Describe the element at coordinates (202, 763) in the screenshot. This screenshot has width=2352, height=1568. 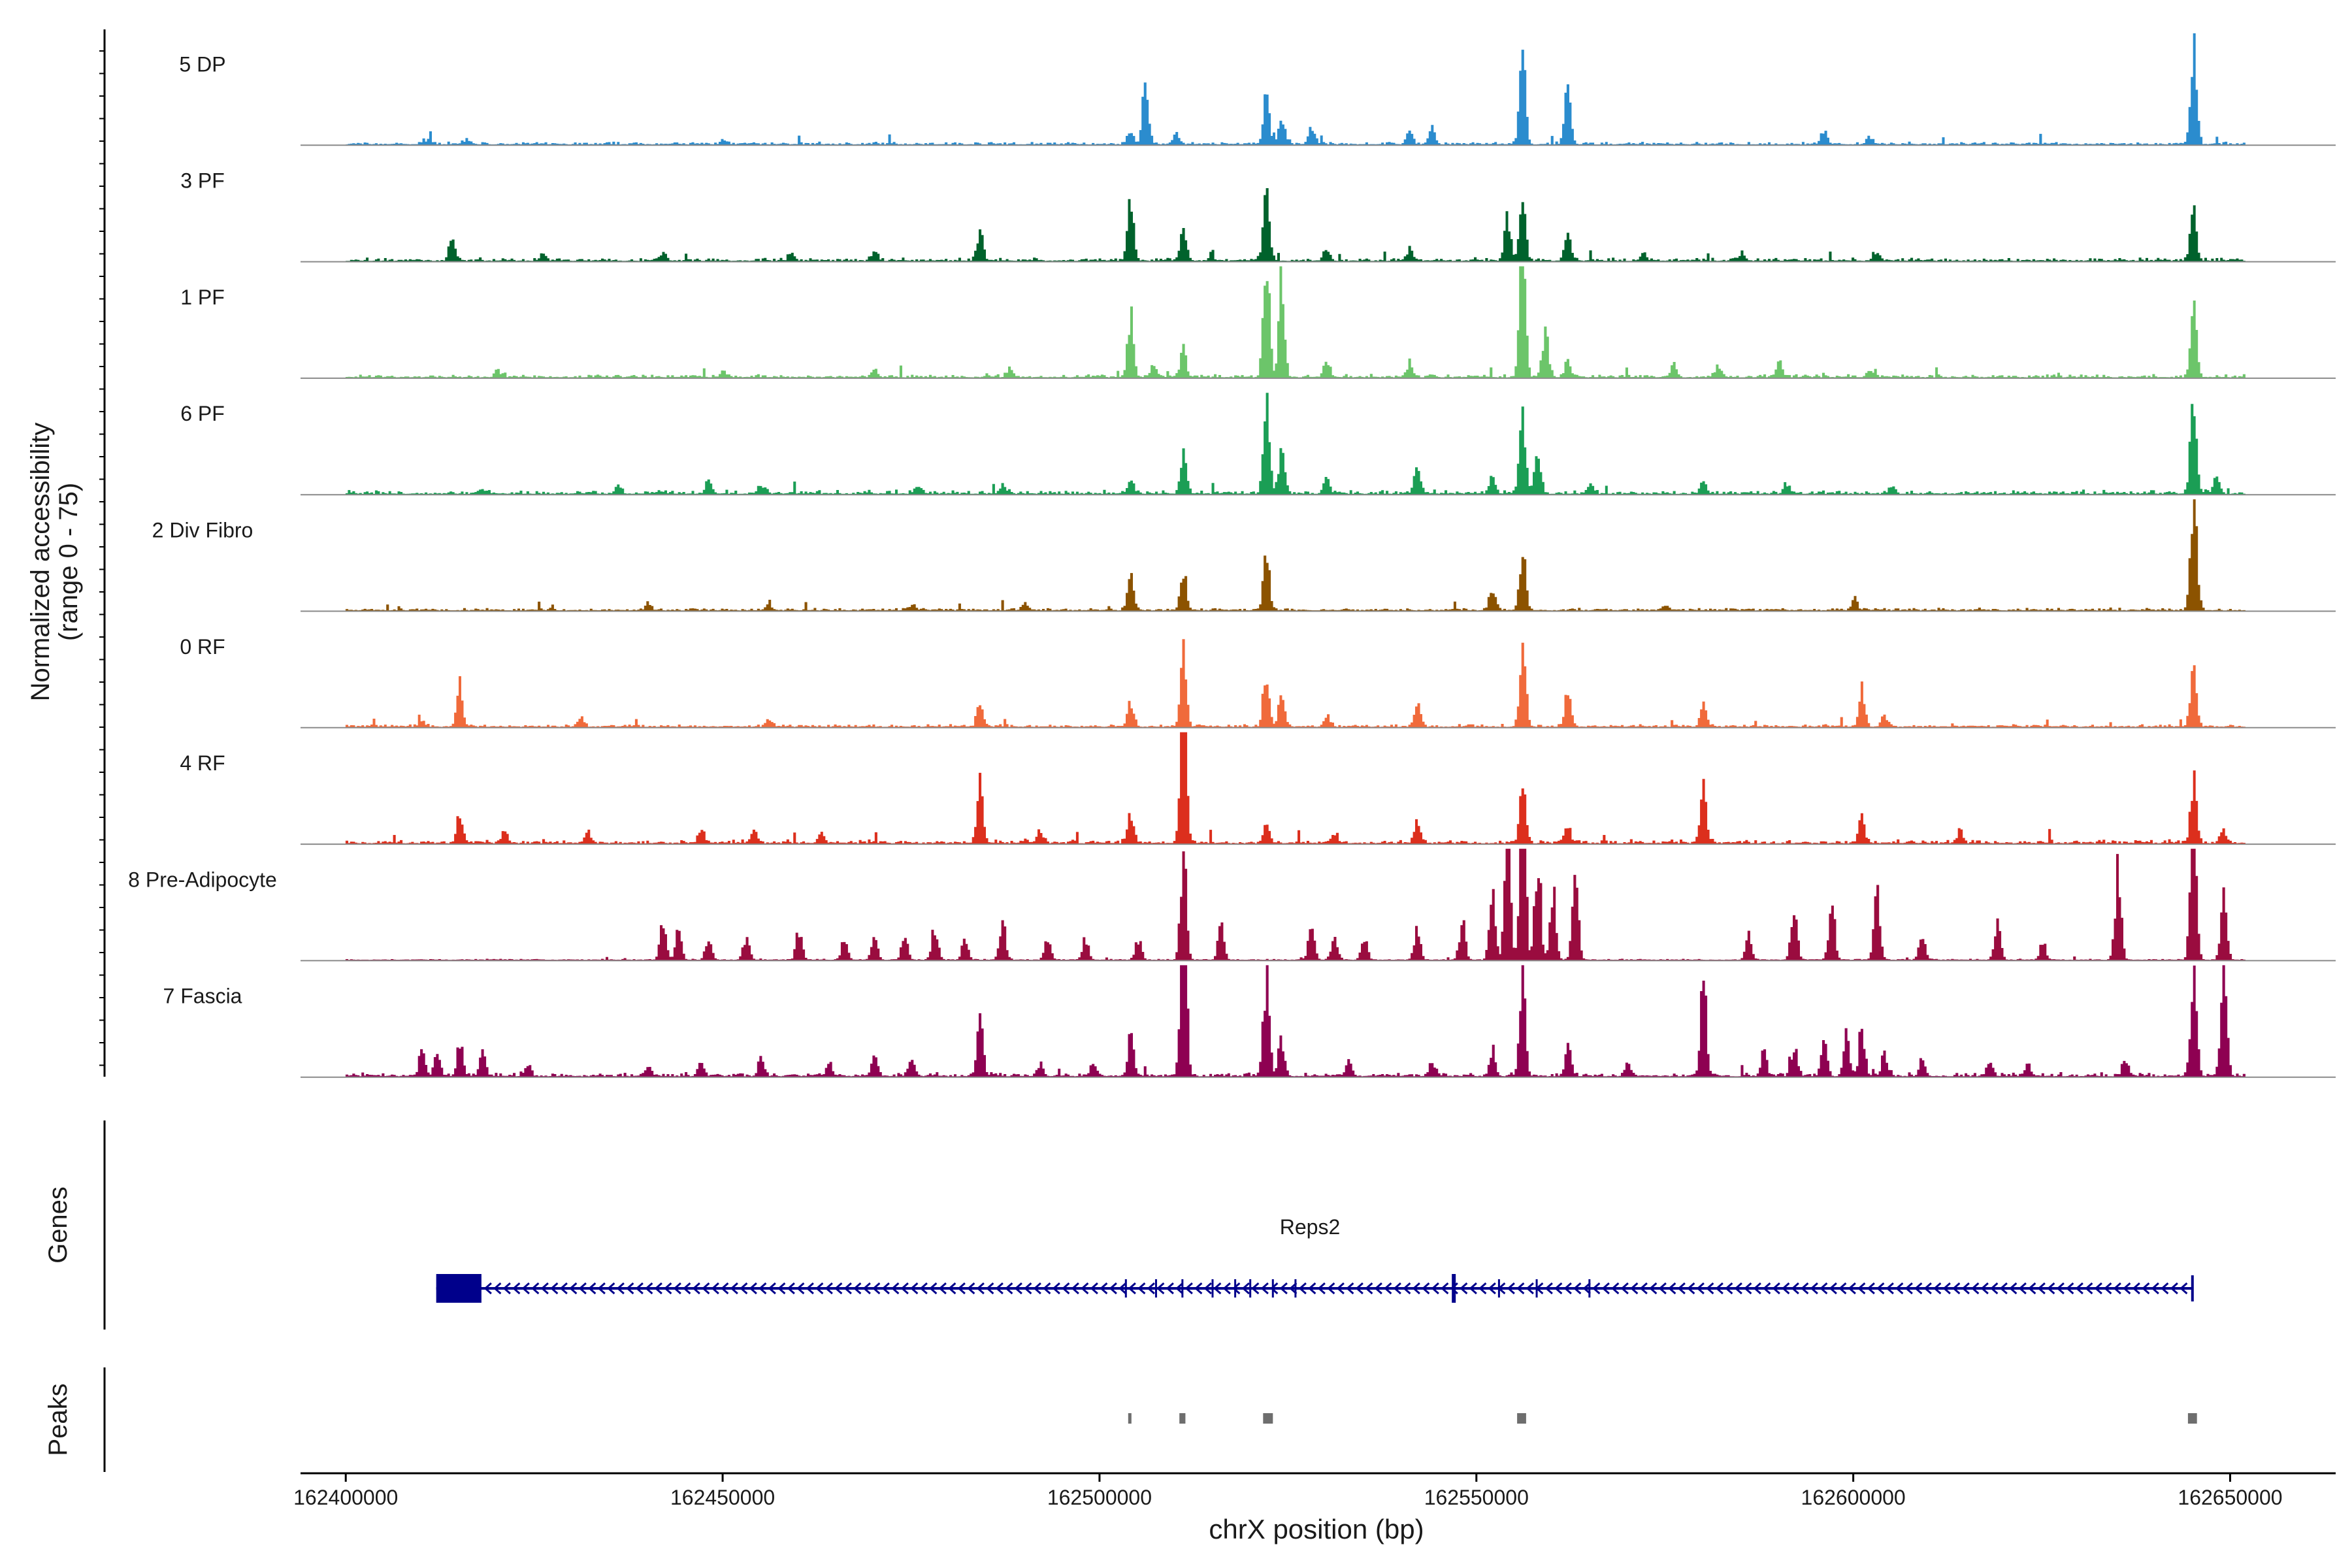
I see `track-label: 4 RF` at that location.